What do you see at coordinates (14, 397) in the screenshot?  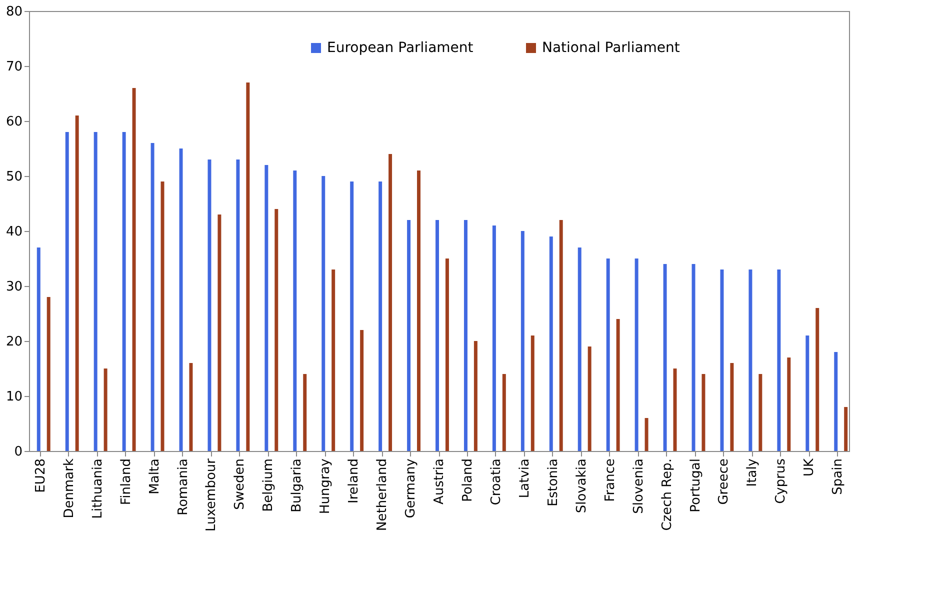 I see `y-tick-label: 10` at bounding box center [14, 397].